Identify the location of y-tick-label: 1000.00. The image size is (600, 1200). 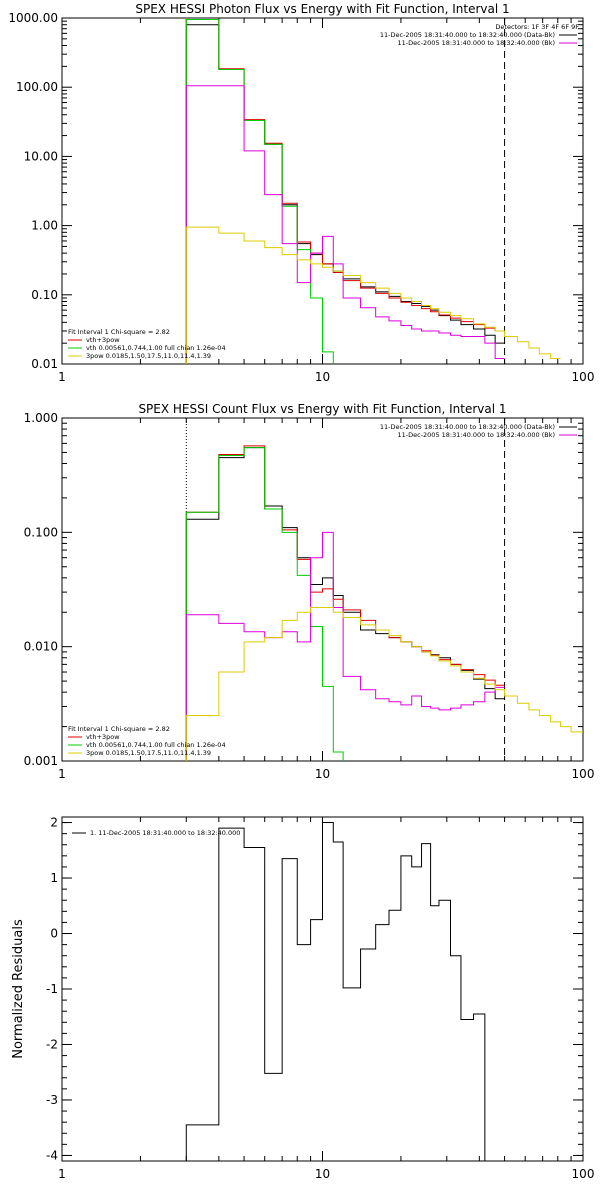
(33, 18).